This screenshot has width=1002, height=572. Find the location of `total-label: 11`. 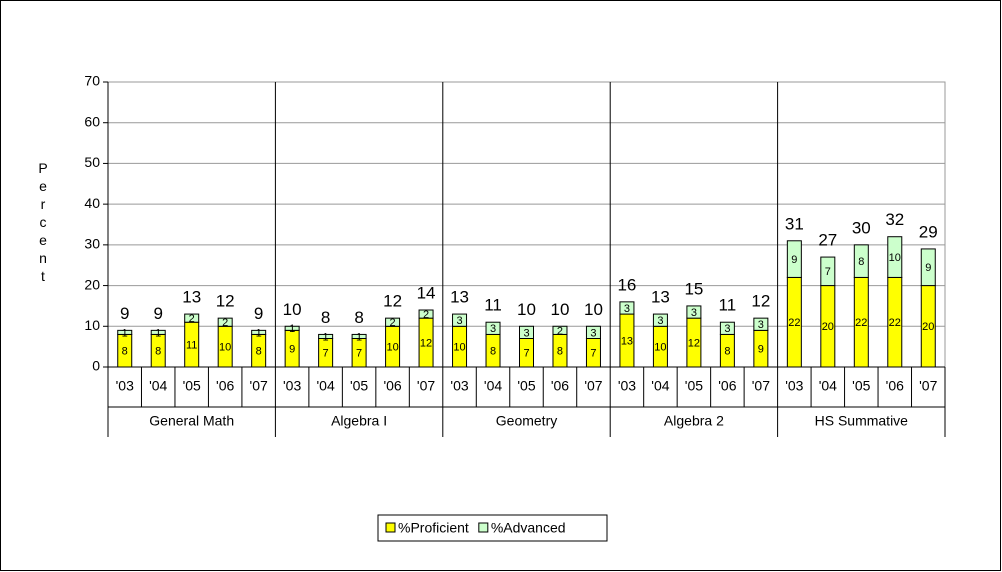

total-label: 11 is located at coordinates (493, 305).